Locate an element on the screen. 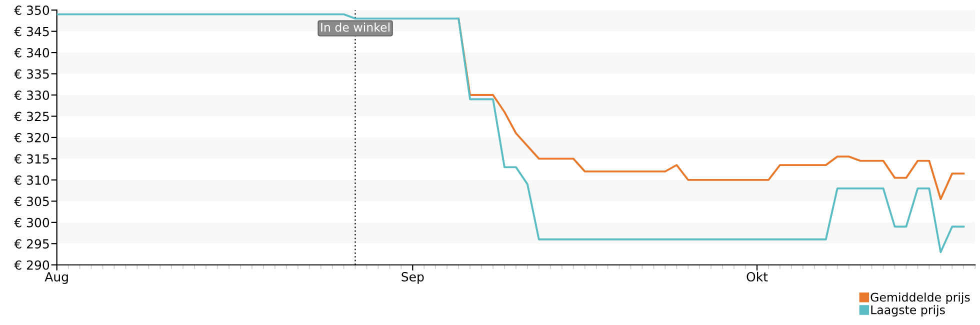 The image size is (980, 325). y-tick-label: € 300 is located at coordinates (32, 223).